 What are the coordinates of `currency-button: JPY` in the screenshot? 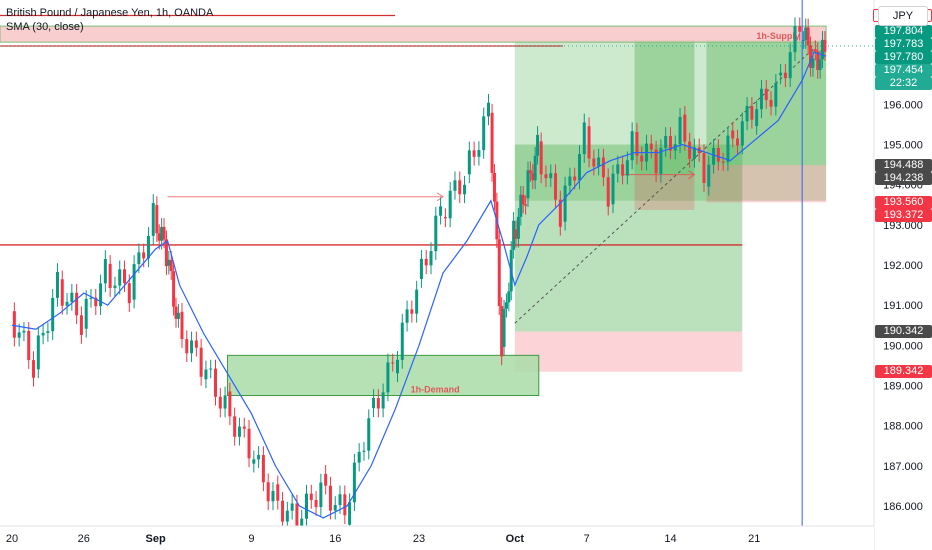 It's located at (903, 16).